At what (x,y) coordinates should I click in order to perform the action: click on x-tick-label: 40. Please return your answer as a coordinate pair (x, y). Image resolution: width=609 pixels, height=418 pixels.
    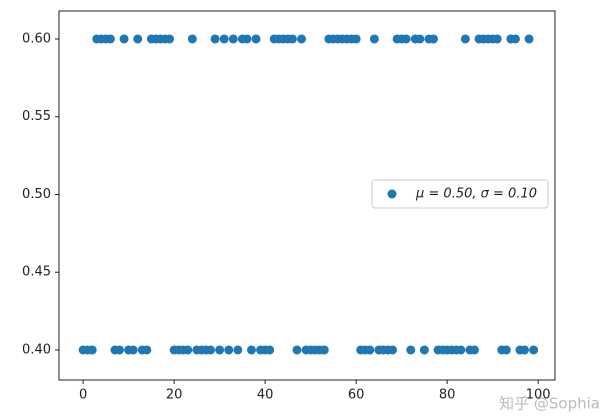
    Looking at the image, I should click on (265, 395).